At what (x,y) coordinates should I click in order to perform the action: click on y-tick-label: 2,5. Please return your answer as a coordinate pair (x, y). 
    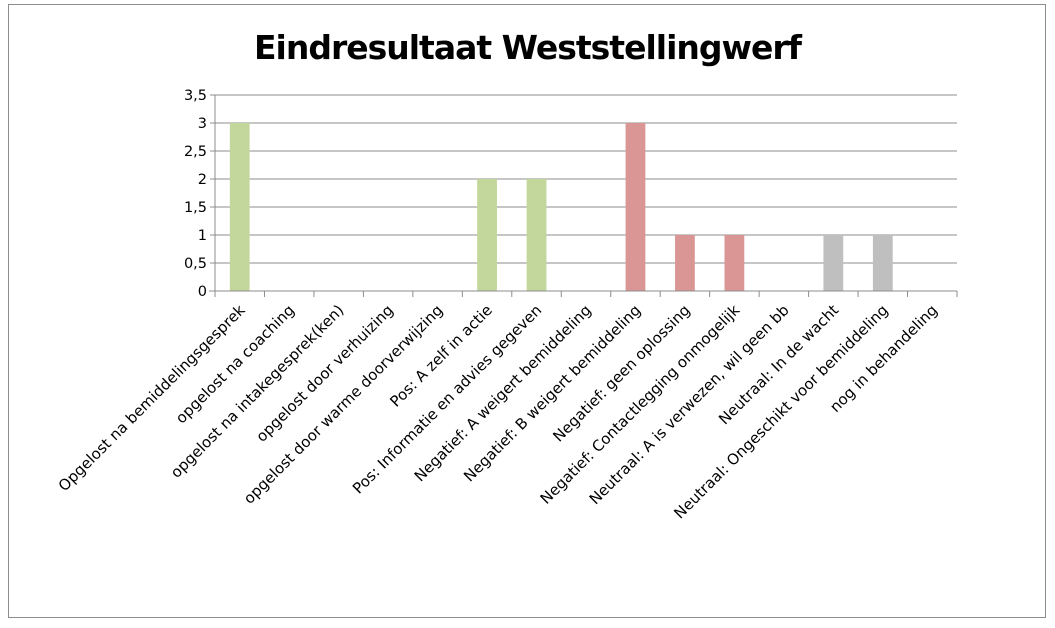
    Looking at the image, I should click on (195, 152).